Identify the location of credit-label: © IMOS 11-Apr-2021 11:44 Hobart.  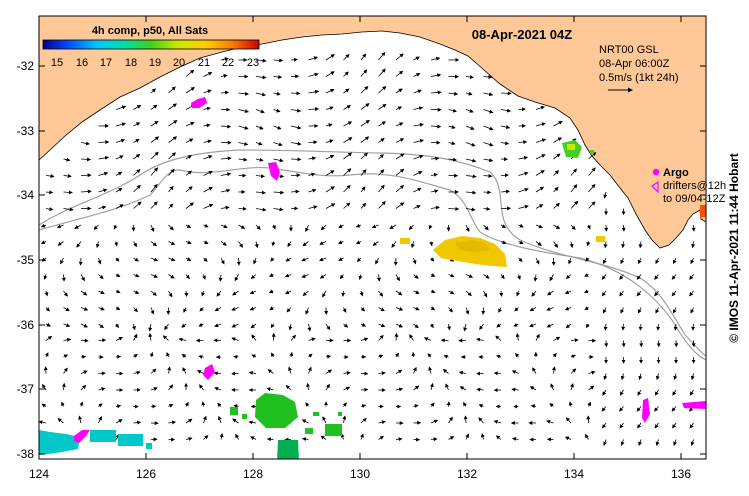
(734, 248).